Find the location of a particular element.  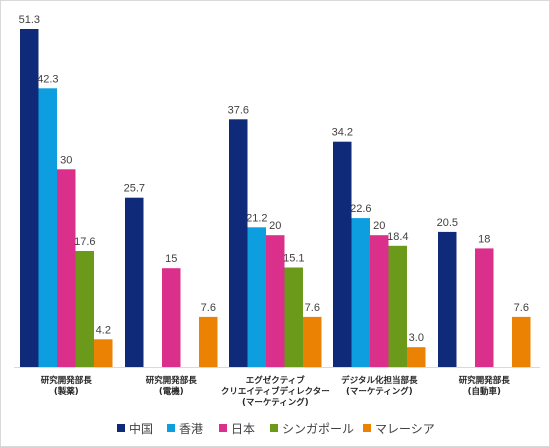

data-label: 34.2 is located at coordinates (342, 133).